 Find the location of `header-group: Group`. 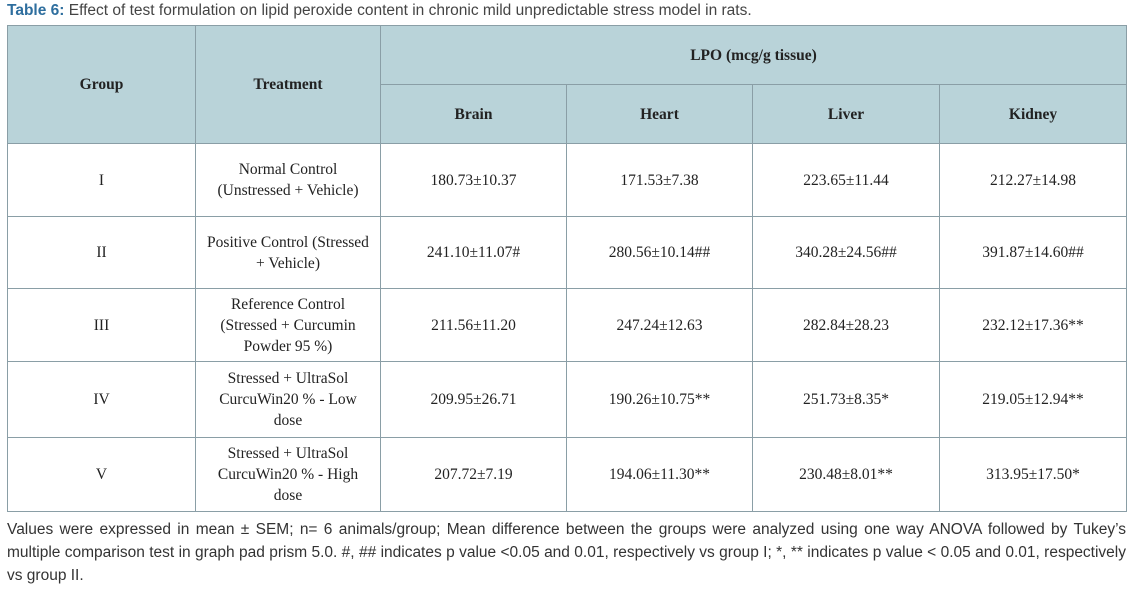

header-group: Group is located at coordinates (101, 84).